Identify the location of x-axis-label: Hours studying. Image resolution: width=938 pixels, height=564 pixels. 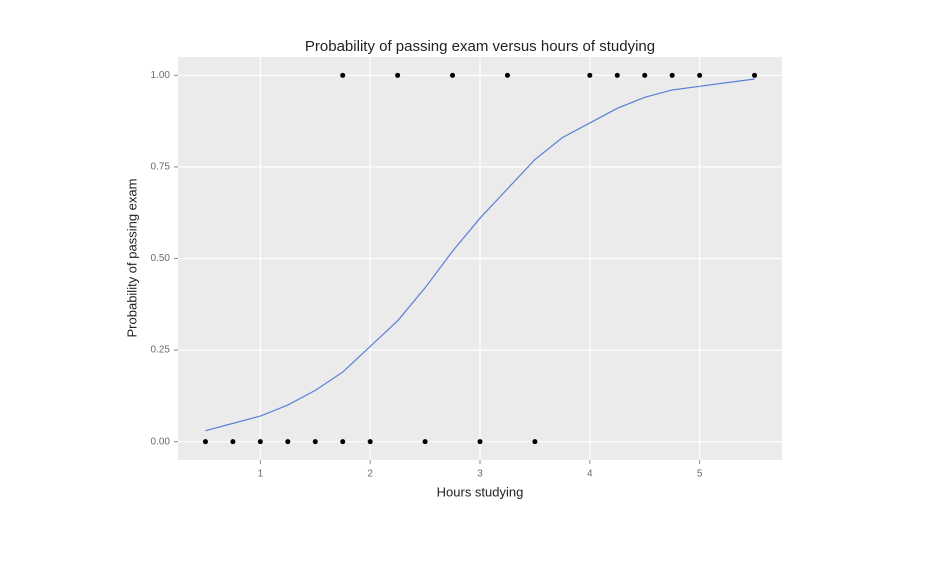
(480, 491).